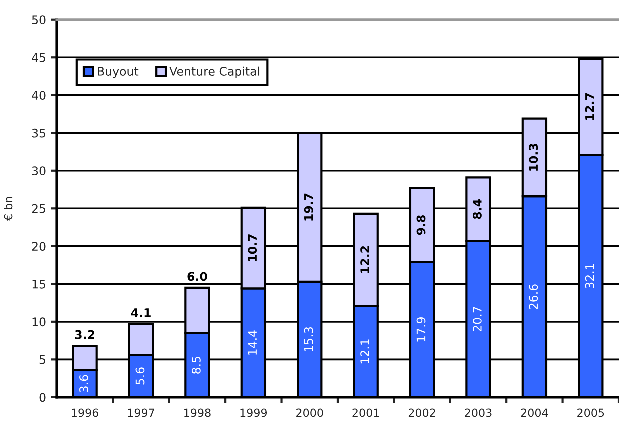  What do you see at coordinates (365, 260) in the screenshot?
I see `data-label: 12.2` at bounding box center [365, 260].